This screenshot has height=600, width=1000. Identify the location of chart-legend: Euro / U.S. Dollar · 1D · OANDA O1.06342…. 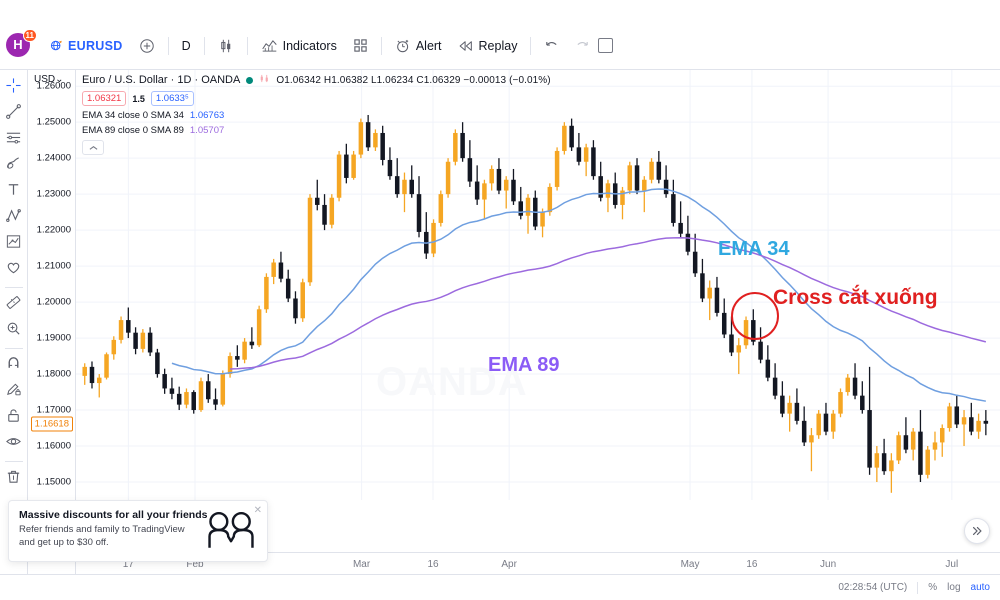
(316, 114).